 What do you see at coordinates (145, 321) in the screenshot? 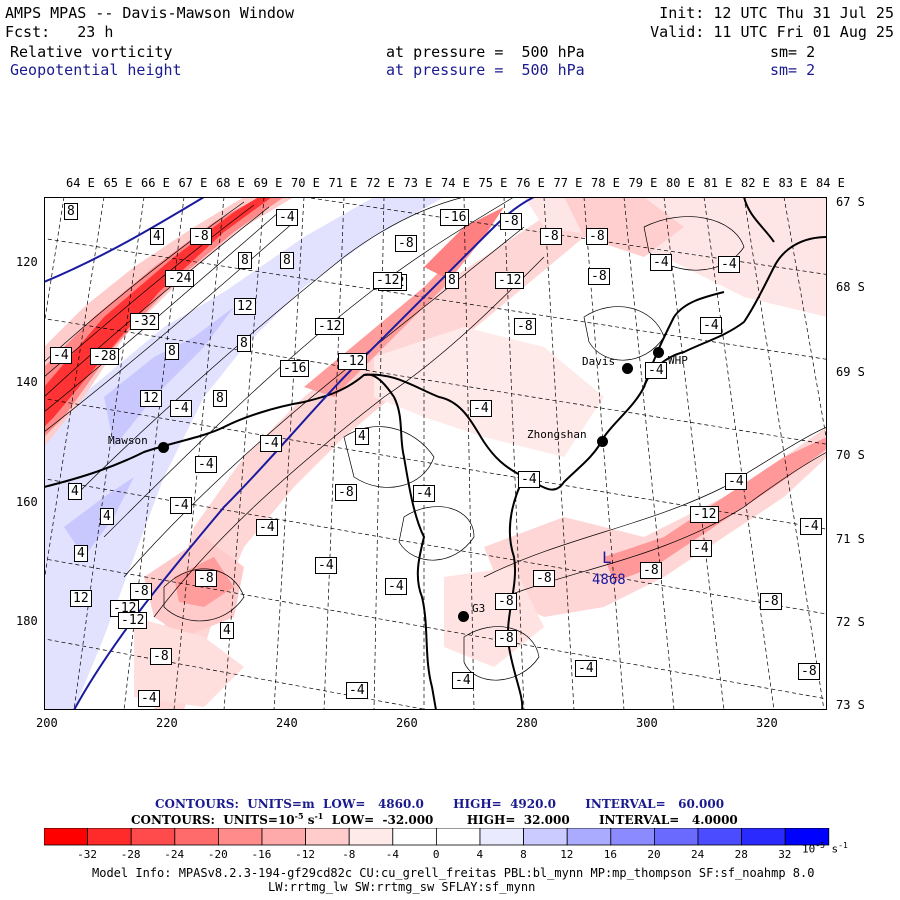
I see `contour-label: -32` at bounding box center [145, 321].